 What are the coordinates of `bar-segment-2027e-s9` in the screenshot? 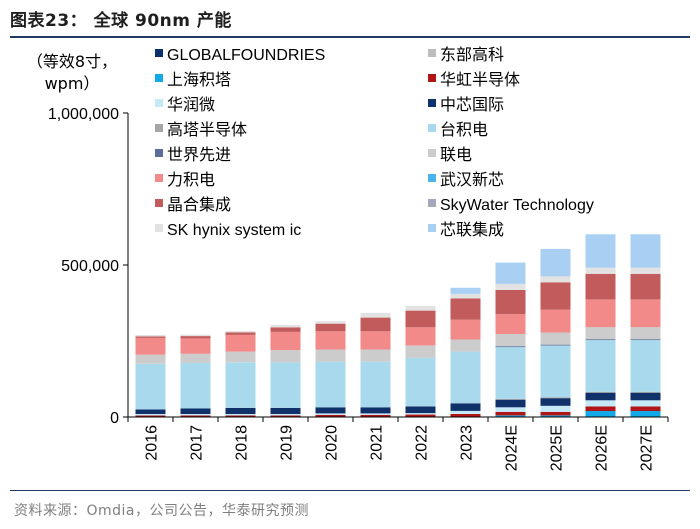 It's located at (645, 333).